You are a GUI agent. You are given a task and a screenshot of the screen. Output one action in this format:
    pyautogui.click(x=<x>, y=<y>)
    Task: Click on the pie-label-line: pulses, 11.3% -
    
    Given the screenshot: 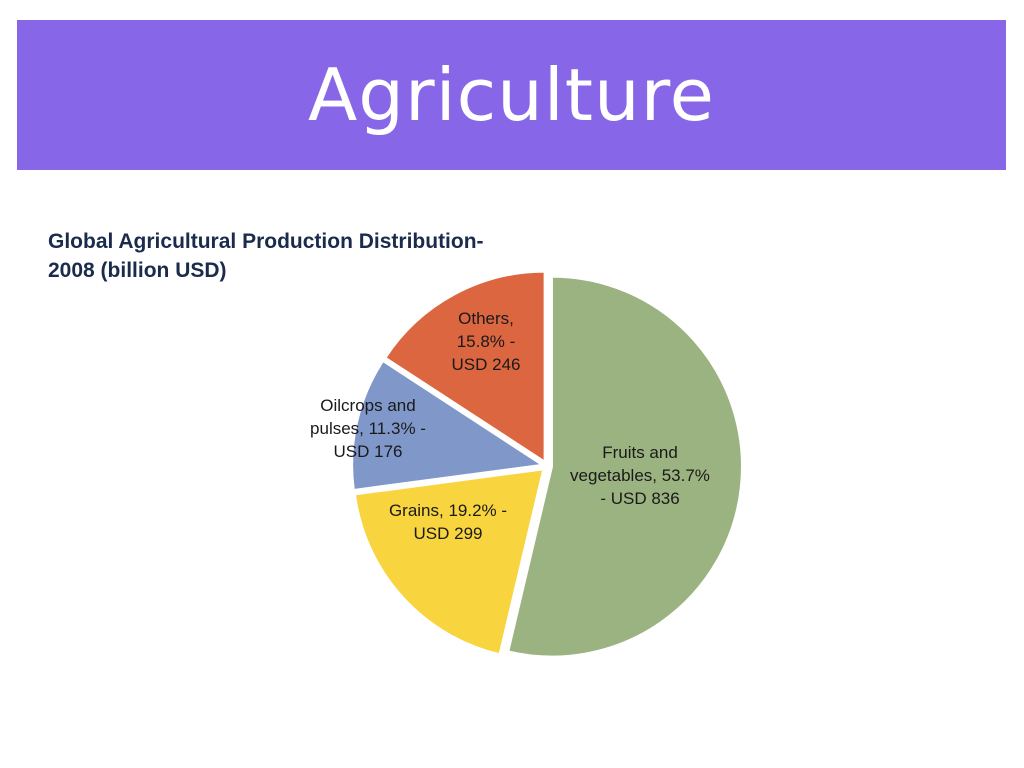 What is the action you would take?
    pyautogui.click(x=368, y=428)
    